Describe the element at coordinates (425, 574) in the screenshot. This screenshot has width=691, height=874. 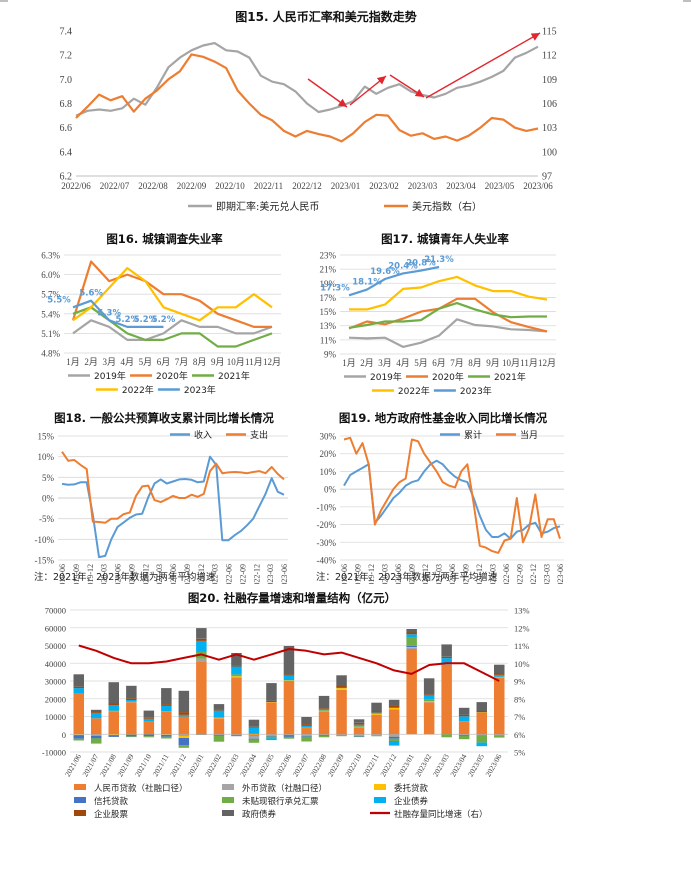
I see `fig19-x-tick: 2020-12` at that location.